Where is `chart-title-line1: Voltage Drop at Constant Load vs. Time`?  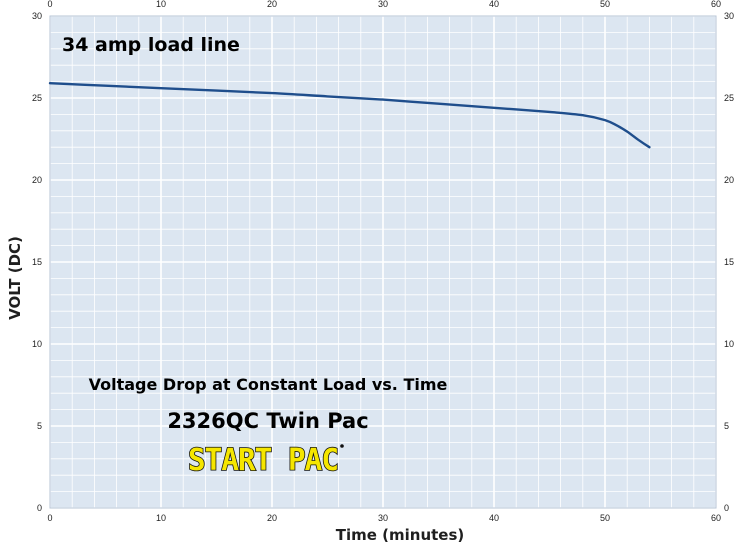 chart-title-line1: Voltage Drop at Constant Load vs. Time is located at coordinates (268, 384).